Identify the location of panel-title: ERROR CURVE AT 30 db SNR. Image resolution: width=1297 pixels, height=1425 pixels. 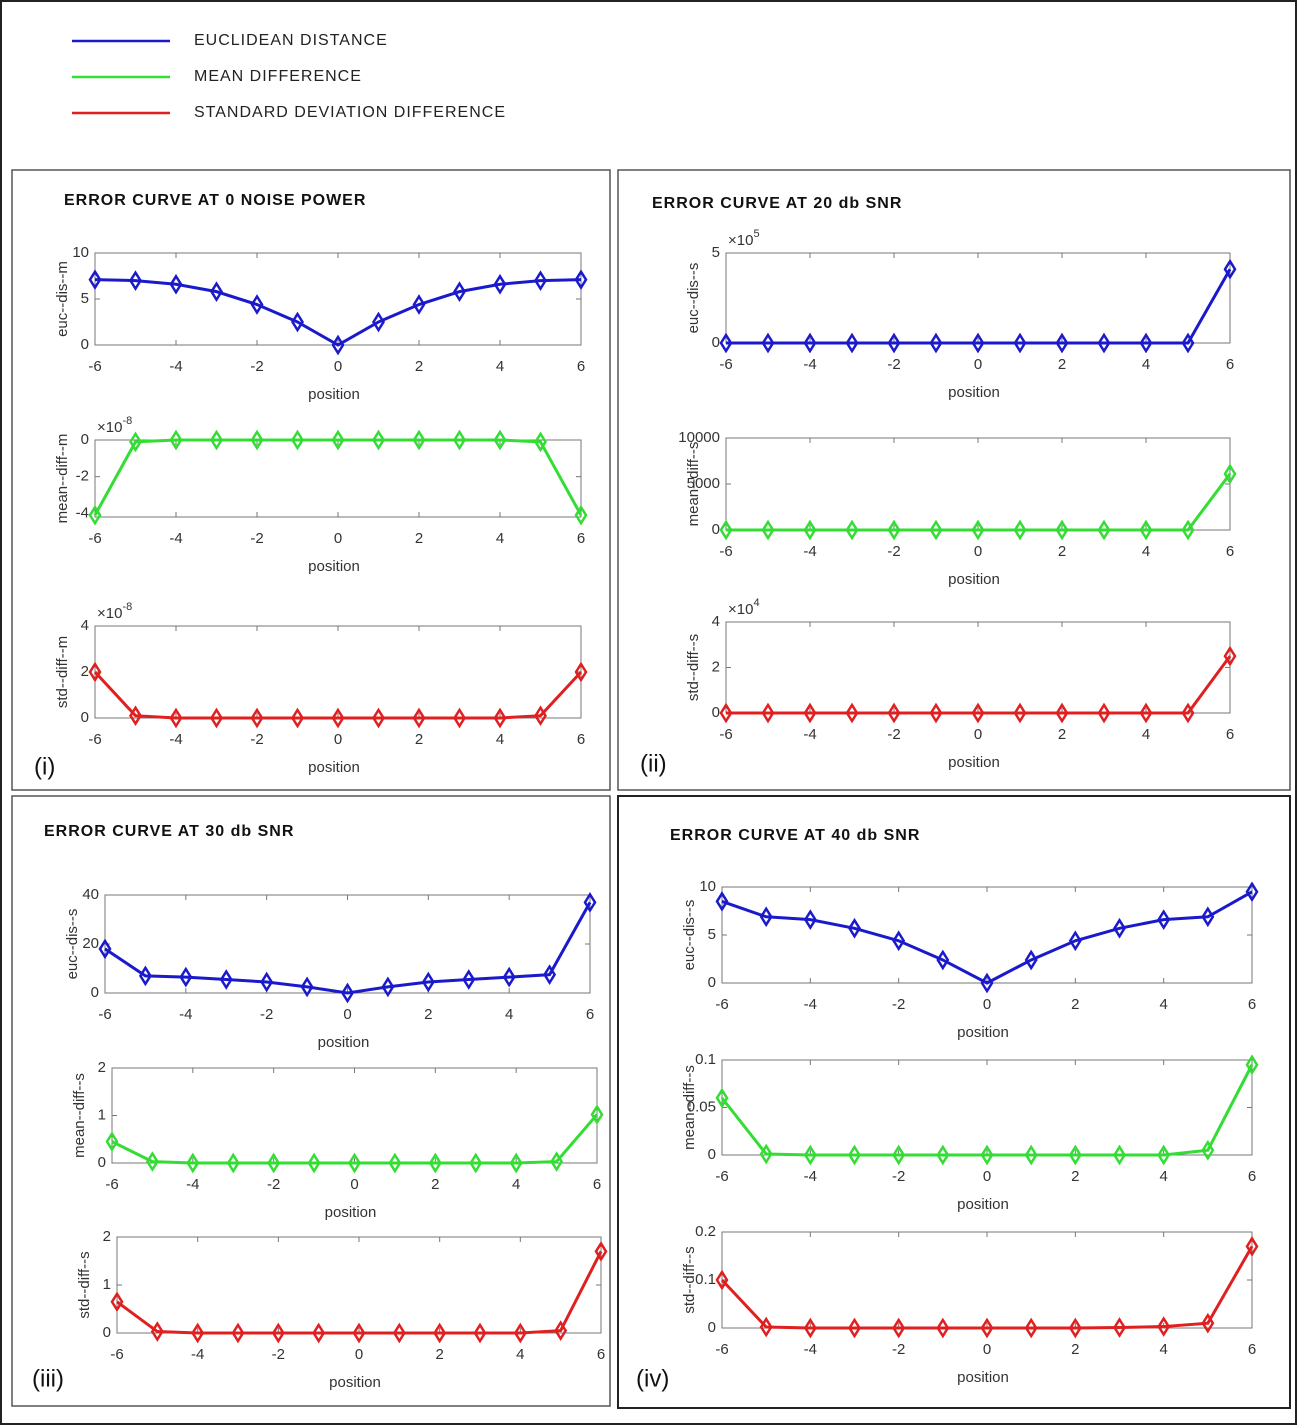
(169, 831).